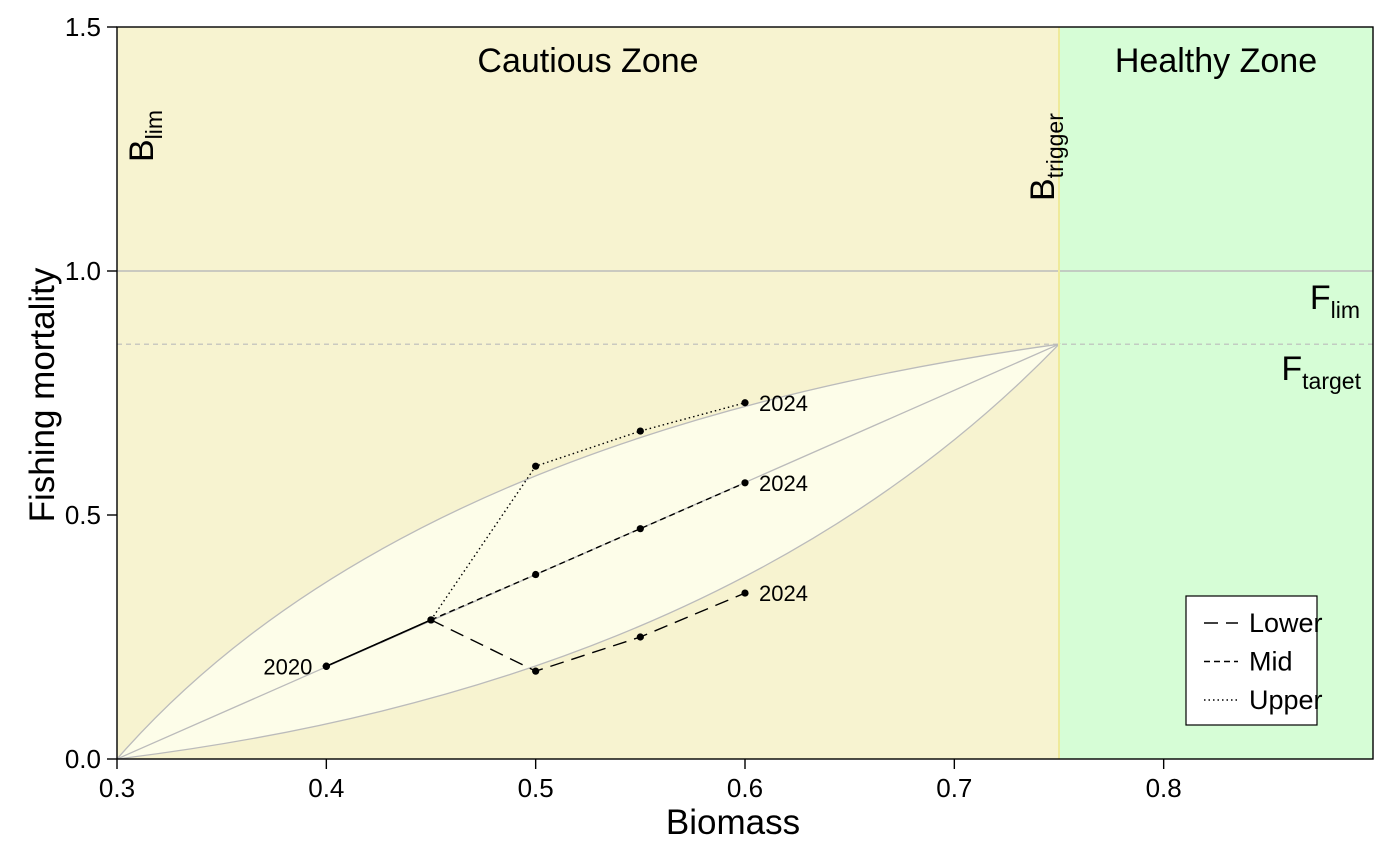 Image resolution: width=1400 pixels, height=866 pixels. I want to click on year-annotation-1: 2020, so click(287, 666).